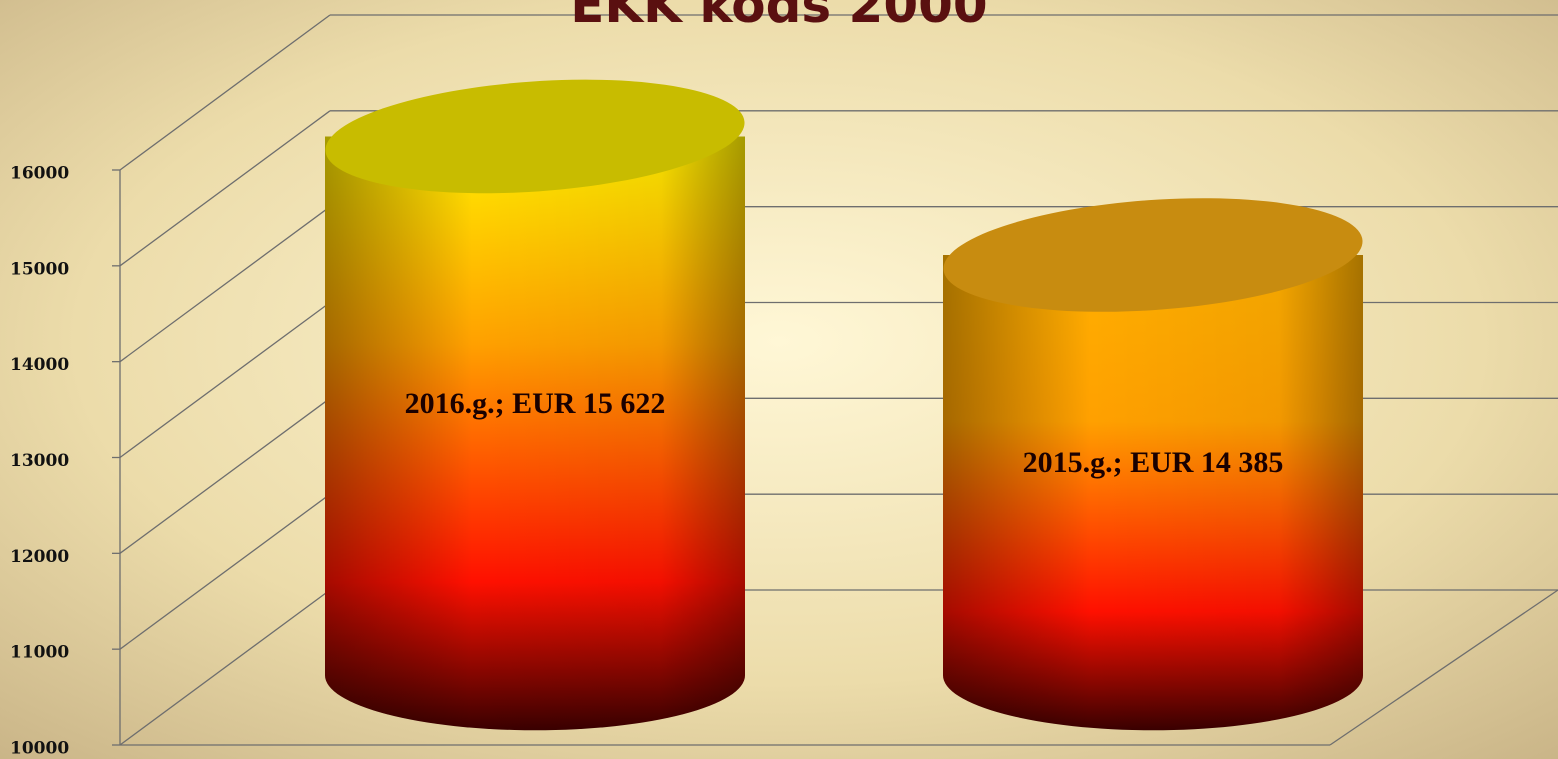  What do you see at coordinates (1443, 667) in the screenshot?
I see `floor-edge` at bounding box center [1443, 667].